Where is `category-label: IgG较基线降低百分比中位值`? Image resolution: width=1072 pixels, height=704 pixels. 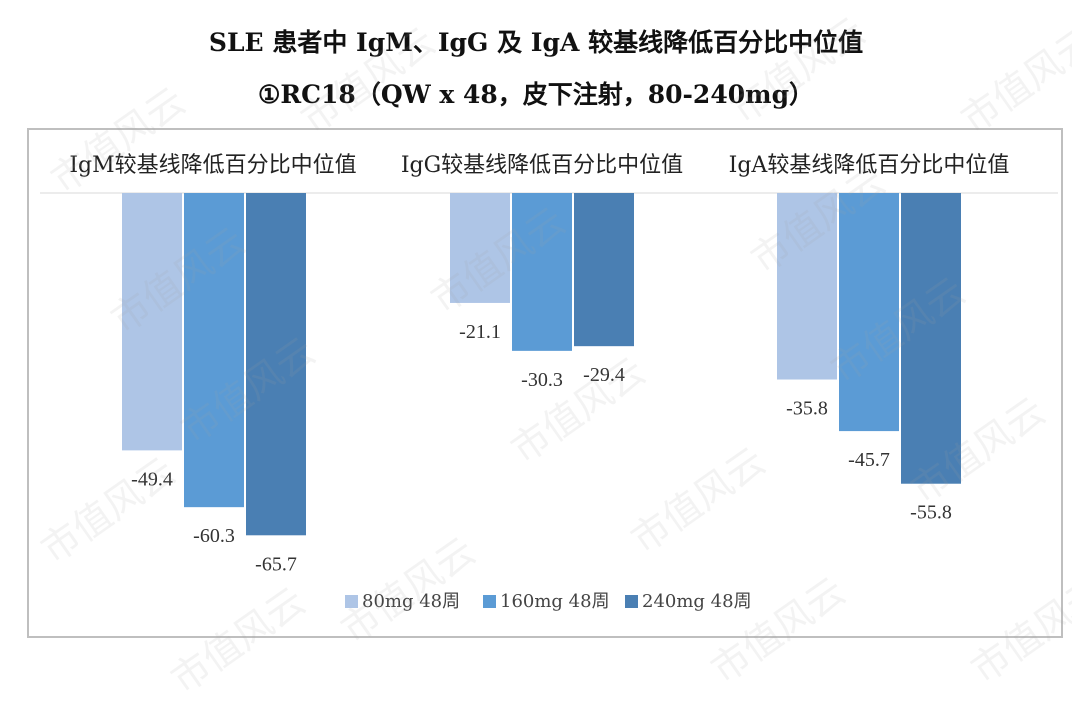
category-label: IgG较基线降低百分比中位值 is located at coordinates (542, 165).